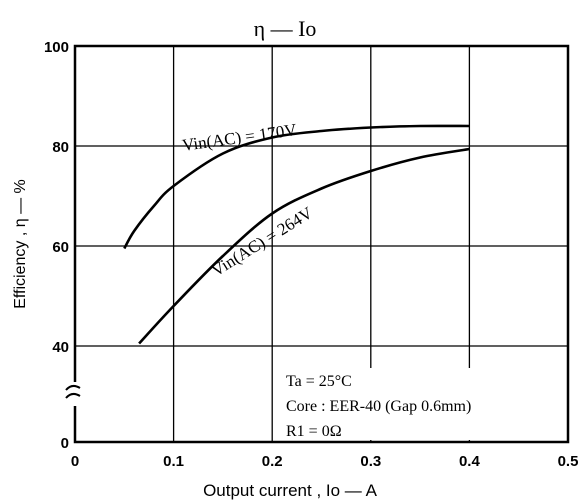 The height and width of the screenshot is (503, 587). What do you see at coordinates (470, 461) in the screenshot?
I see `x-tick-label: 0.4` at bounding box center [470, 461].